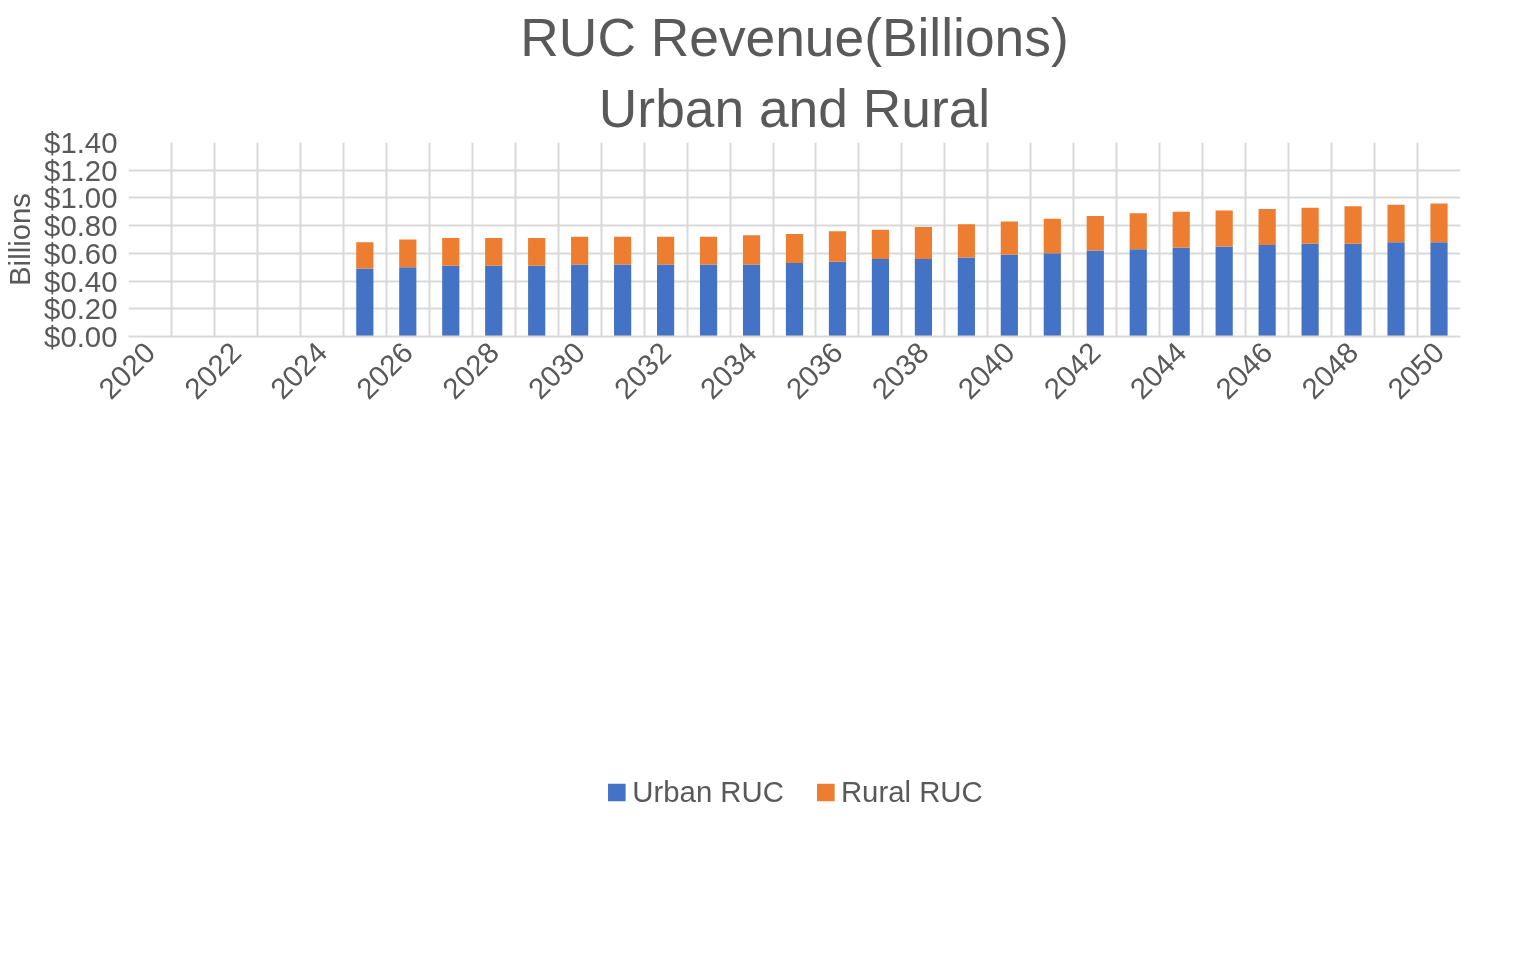 This screenshot has width=1540, height=959. Describe the element at coordinates (794, 37) in the screenshot. I see `chart-title: RUC Revenue(Billions)` at that location.